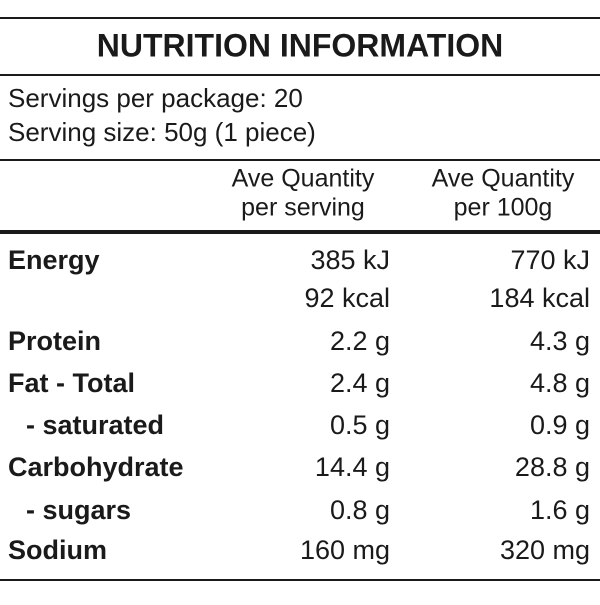 The height and width of the screenshot is (605, 600). What do you see at coordinates (345, 550) in the screenshot?
I see `cell-value: 160 mg` at bounding box center [345, 550].